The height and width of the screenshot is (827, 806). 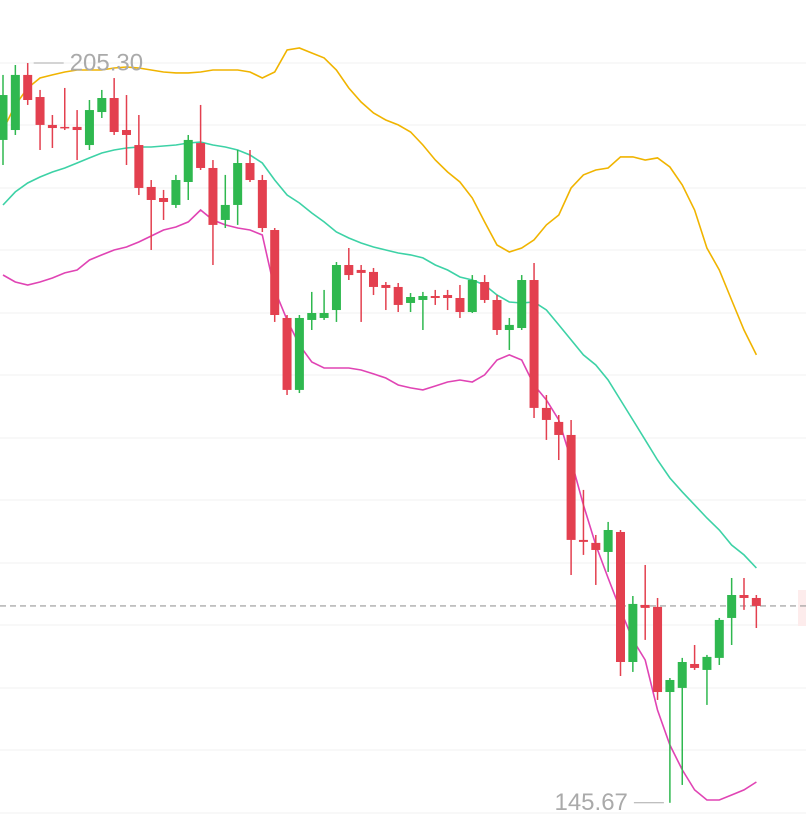 What do you see at coordinates (802, 608) in the screenshot?
I see `price-tag` at bounding box center [802, 608].